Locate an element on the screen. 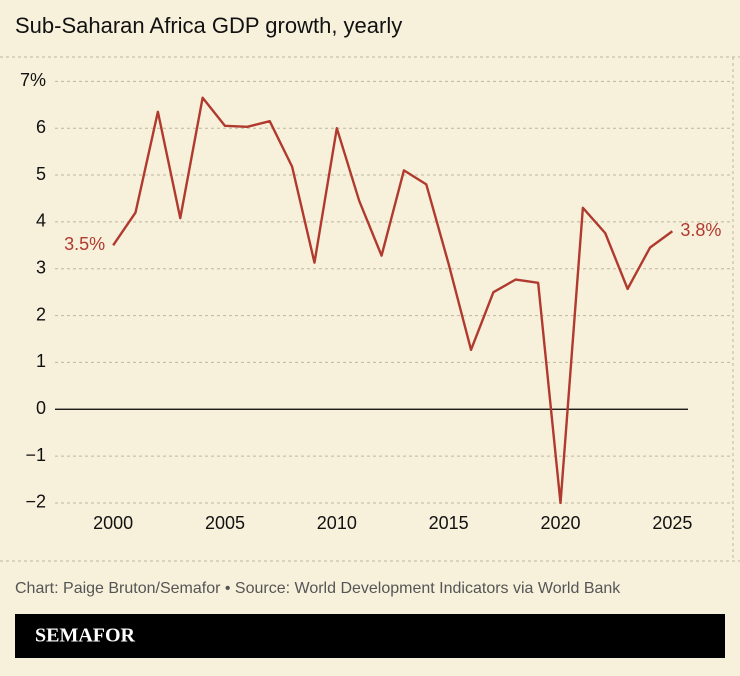 The image size is (740, 676). brand-bar is located at coordinates (370, 636).